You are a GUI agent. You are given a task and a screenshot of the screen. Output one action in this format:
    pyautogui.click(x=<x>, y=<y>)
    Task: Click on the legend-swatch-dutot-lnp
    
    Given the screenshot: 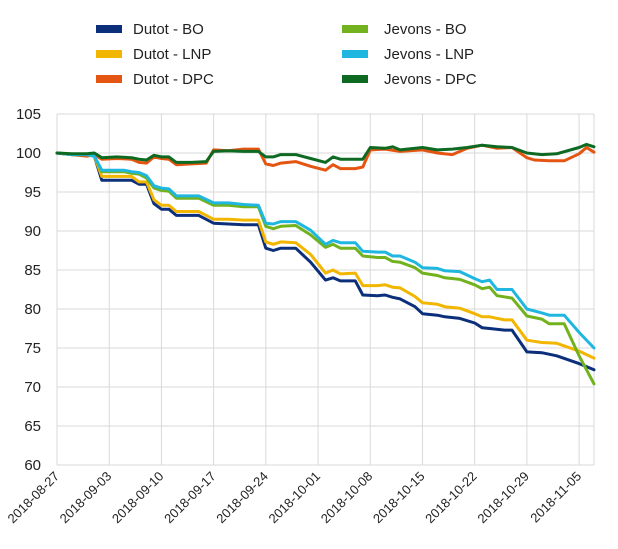 What is the action you would take?
    pyautogui.click(x=109, y=54)
    